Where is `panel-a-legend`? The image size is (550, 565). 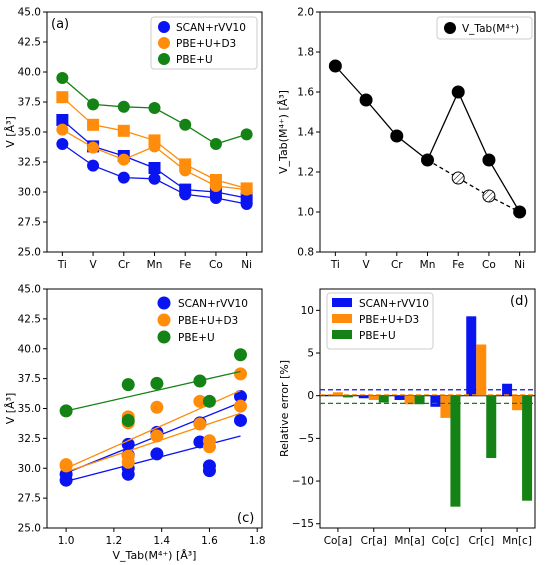
panel-a-legend is located at coordinates (204, 43).